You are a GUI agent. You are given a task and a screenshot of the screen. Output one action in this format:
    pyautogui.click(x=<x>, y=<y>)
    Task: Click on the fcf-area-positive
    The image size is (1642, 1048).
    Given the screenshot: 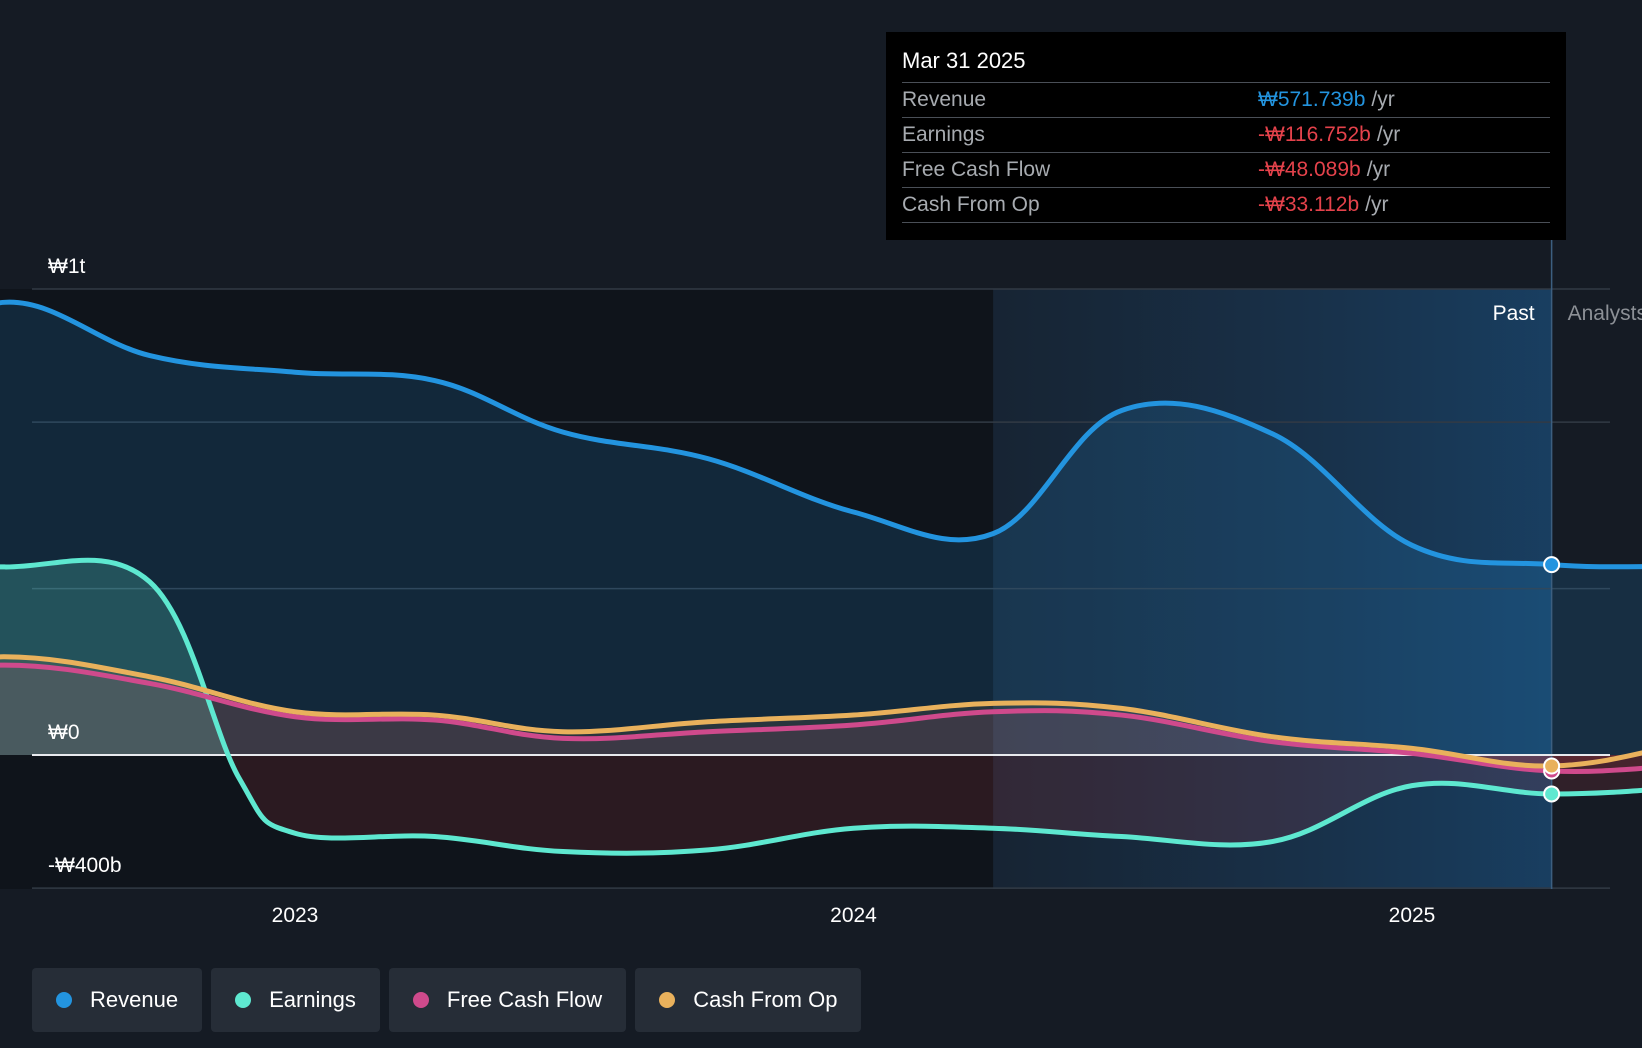 What is the action you would take?
    pyautogui.click(x=821, y=710)
    